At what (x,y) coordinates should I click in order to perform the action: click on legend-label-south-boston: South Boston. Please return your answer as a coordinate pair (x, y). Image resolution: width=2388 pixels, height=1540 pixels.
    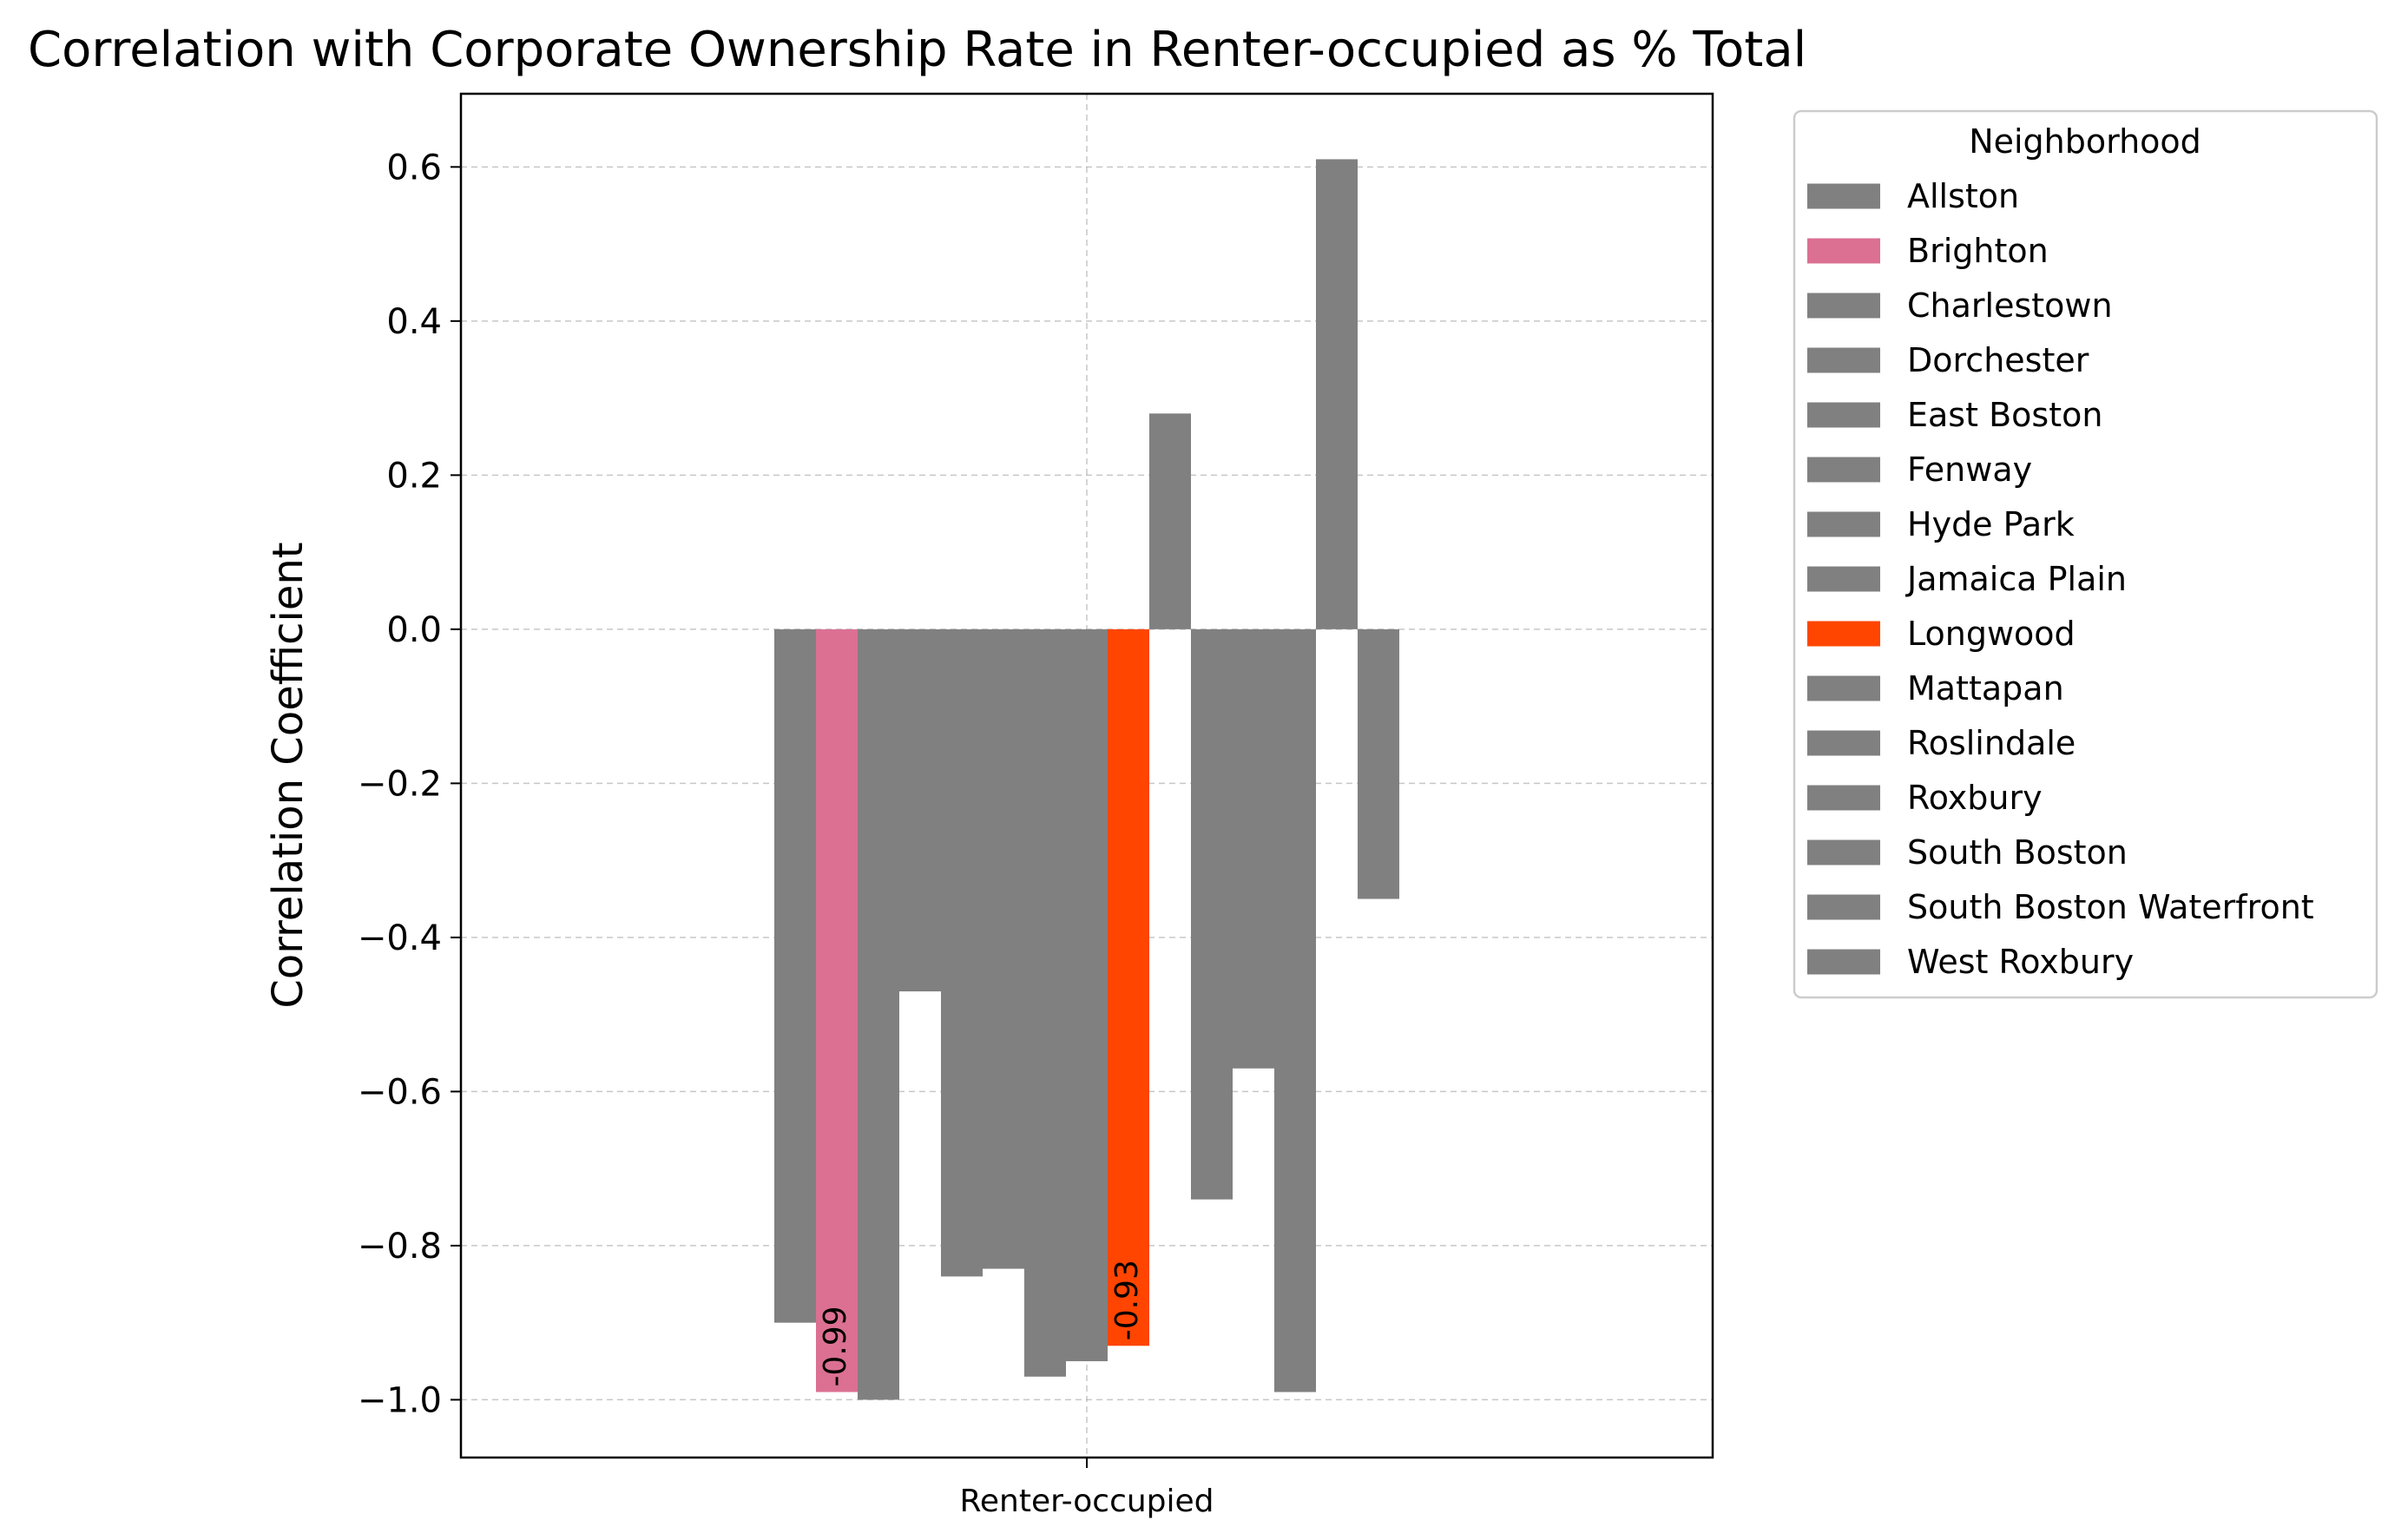
    Looking at the image, I should click on (2018, 853).